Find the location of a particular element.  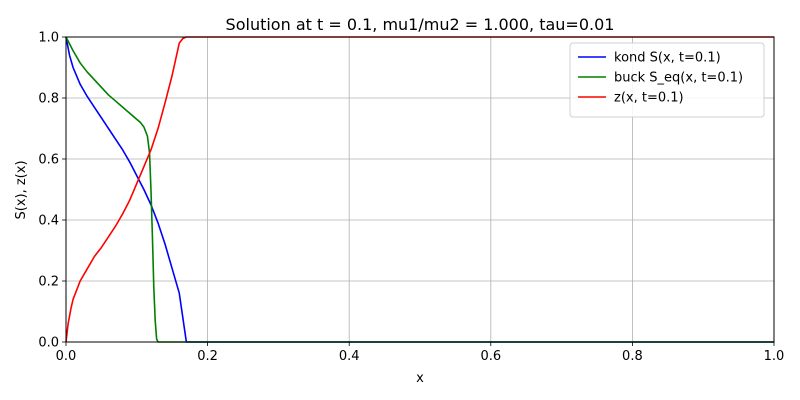

x-tick-label: 0.4 is located at coordinates (349, 356).